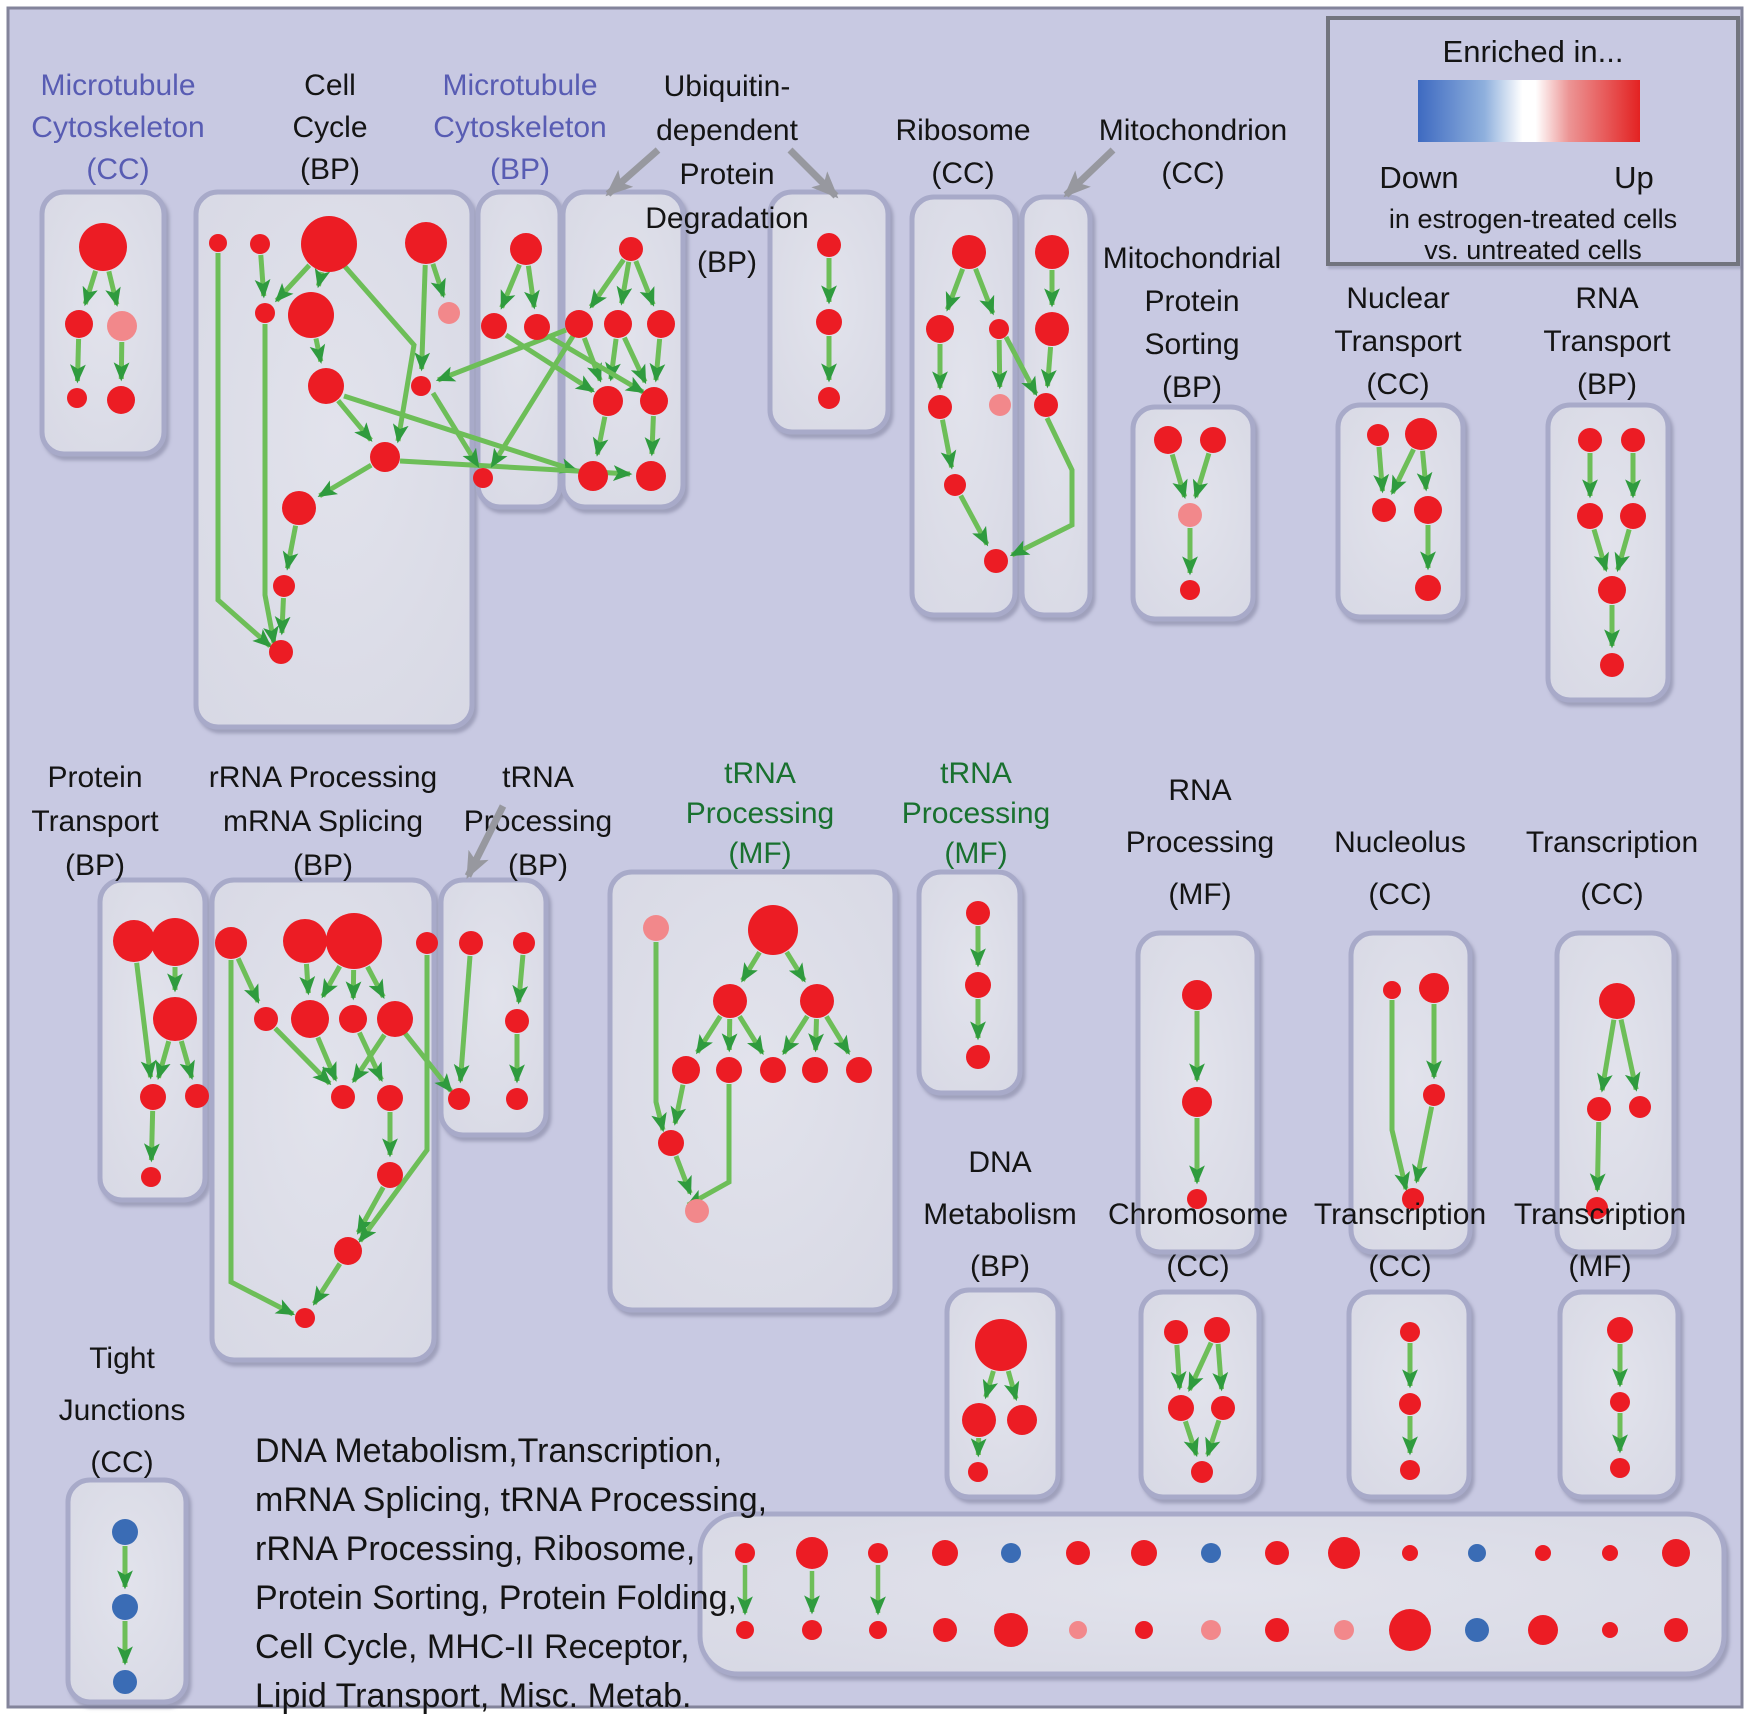 This screenshot has height=1715, width=1750. Describe the element at coordinates (1600, 1214) in the screenshot. I see `group-label-line: Transcription` at that location.